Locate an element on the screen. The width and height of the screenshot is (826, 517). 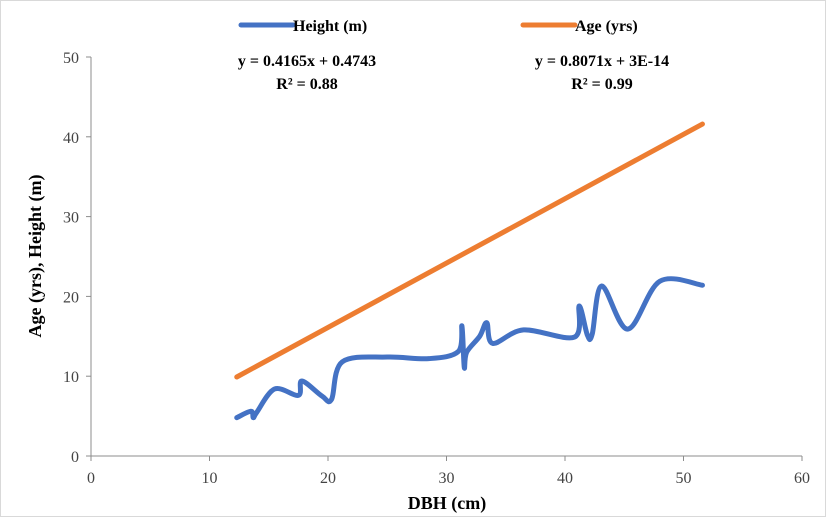
x-tick-label: 0 is located at coordinates (91, 478).